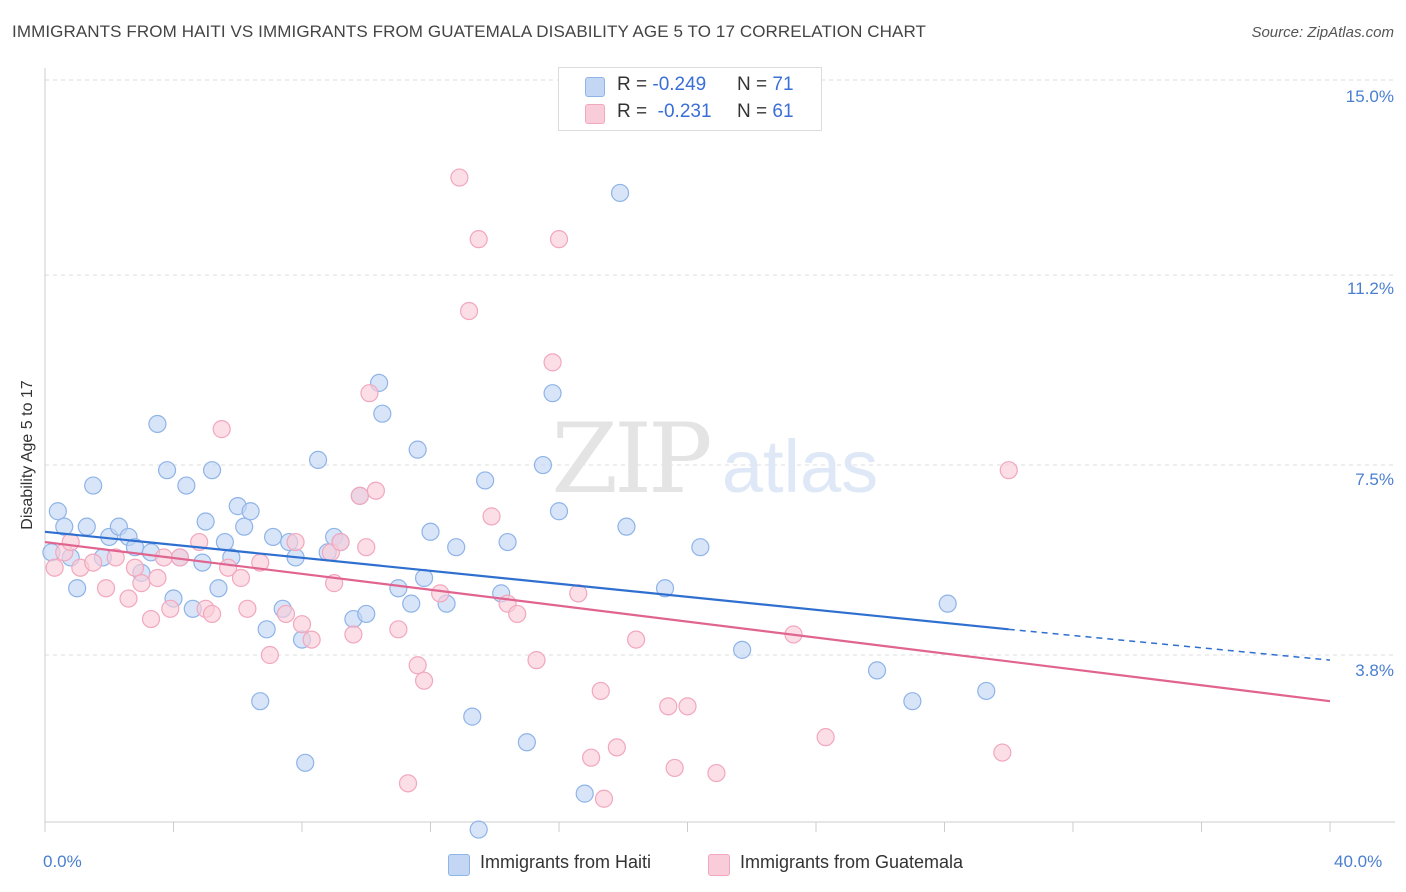  Describe the element at coordinates (595, 114) in the screenshot. I see `legend-swatch-guatemala` at that location.